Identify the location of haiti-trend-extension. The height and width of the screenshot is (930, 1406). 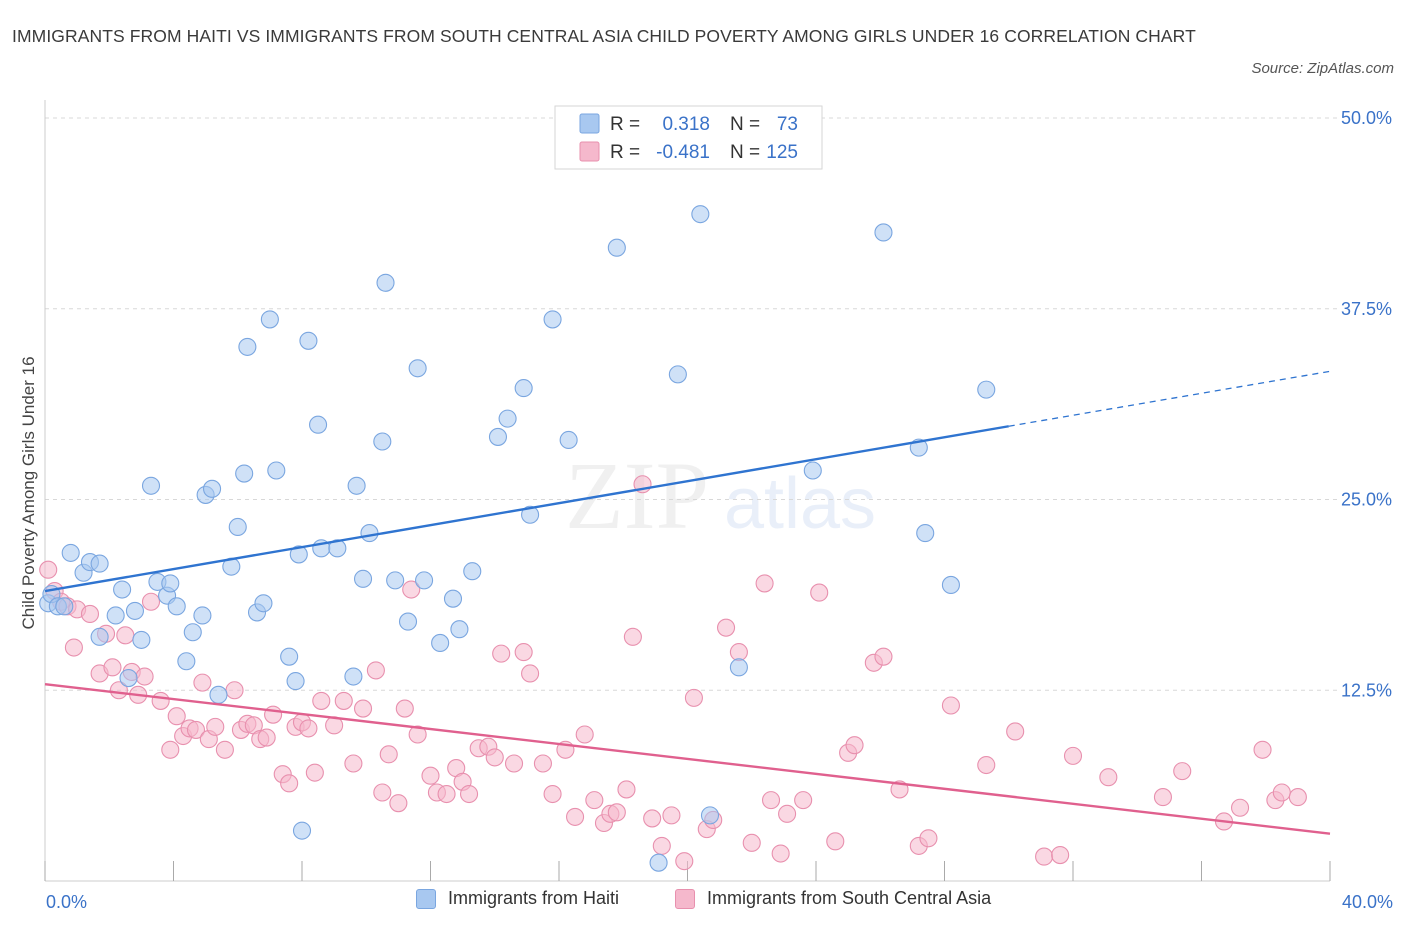
(1169, 398).